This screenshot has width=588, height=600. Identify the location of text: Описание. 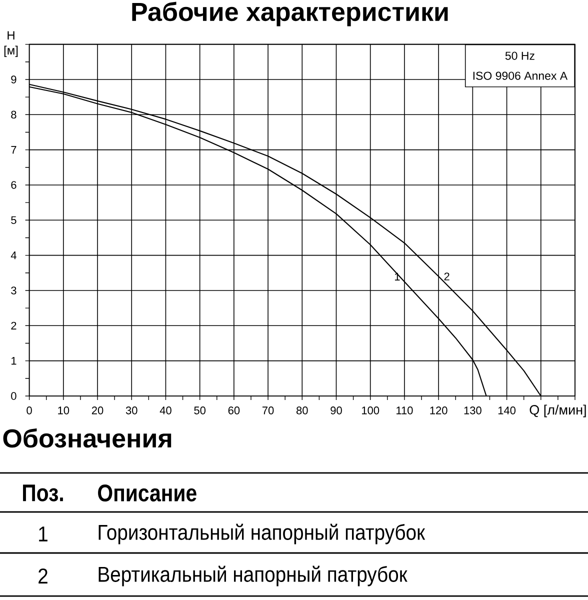
(147, 493).